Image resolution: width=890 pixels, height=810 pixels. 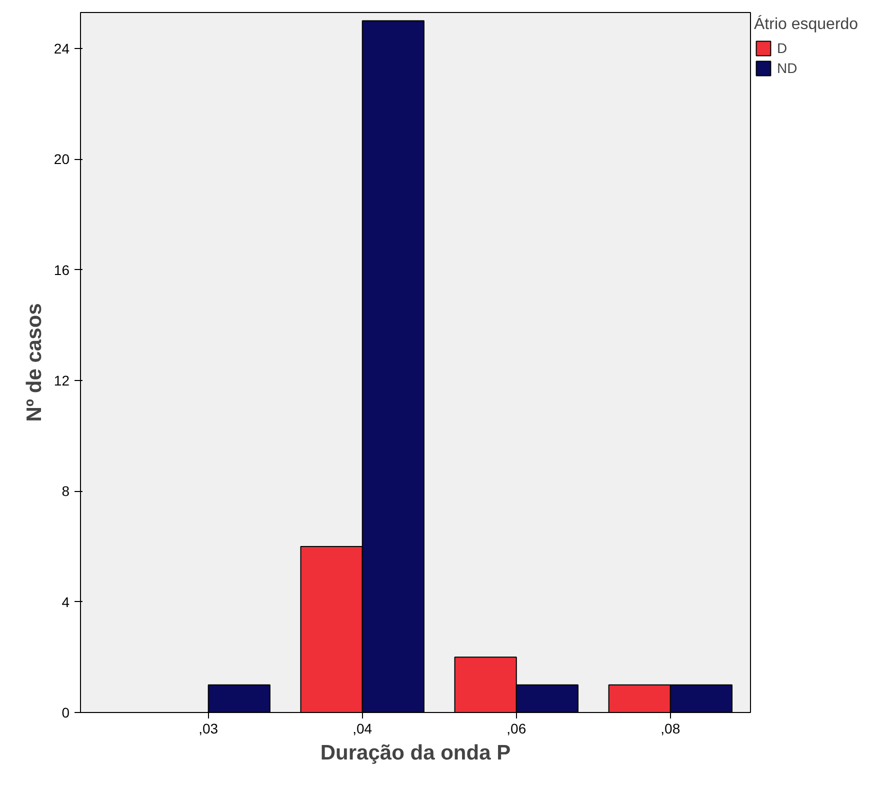 I want to click on legend-label: ND, so click(x=787, y=68).